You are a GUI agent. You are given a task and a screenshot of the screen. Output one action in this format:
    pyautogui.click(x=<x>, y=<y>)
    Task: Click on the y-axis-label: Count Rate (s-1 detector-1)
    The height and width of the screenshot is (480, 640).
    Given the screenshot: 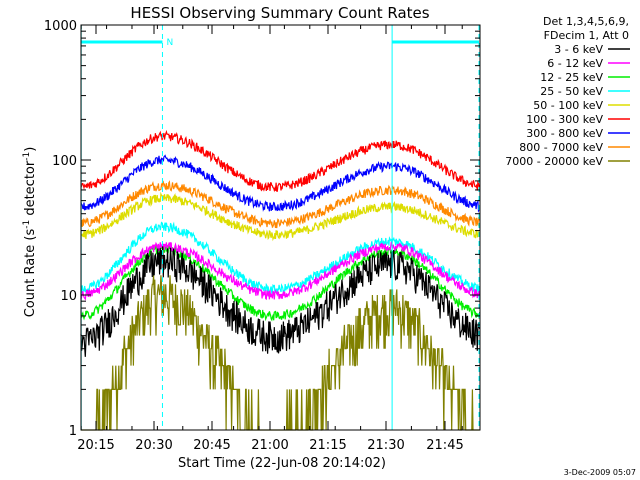 What is the action you would take?
    pyautogui.click(x=30, y=232)
    